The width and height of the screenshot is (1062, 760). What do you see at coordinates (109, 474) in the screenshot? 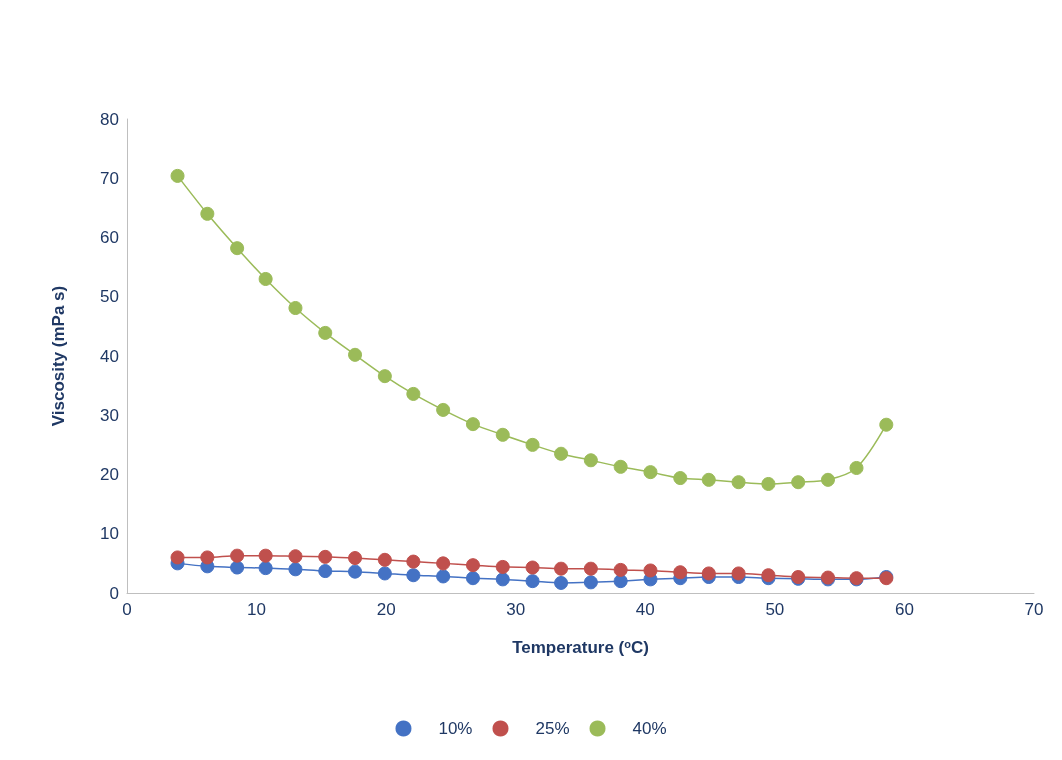
I see `y-tick-label: 20` at bounding box center [109, 474].